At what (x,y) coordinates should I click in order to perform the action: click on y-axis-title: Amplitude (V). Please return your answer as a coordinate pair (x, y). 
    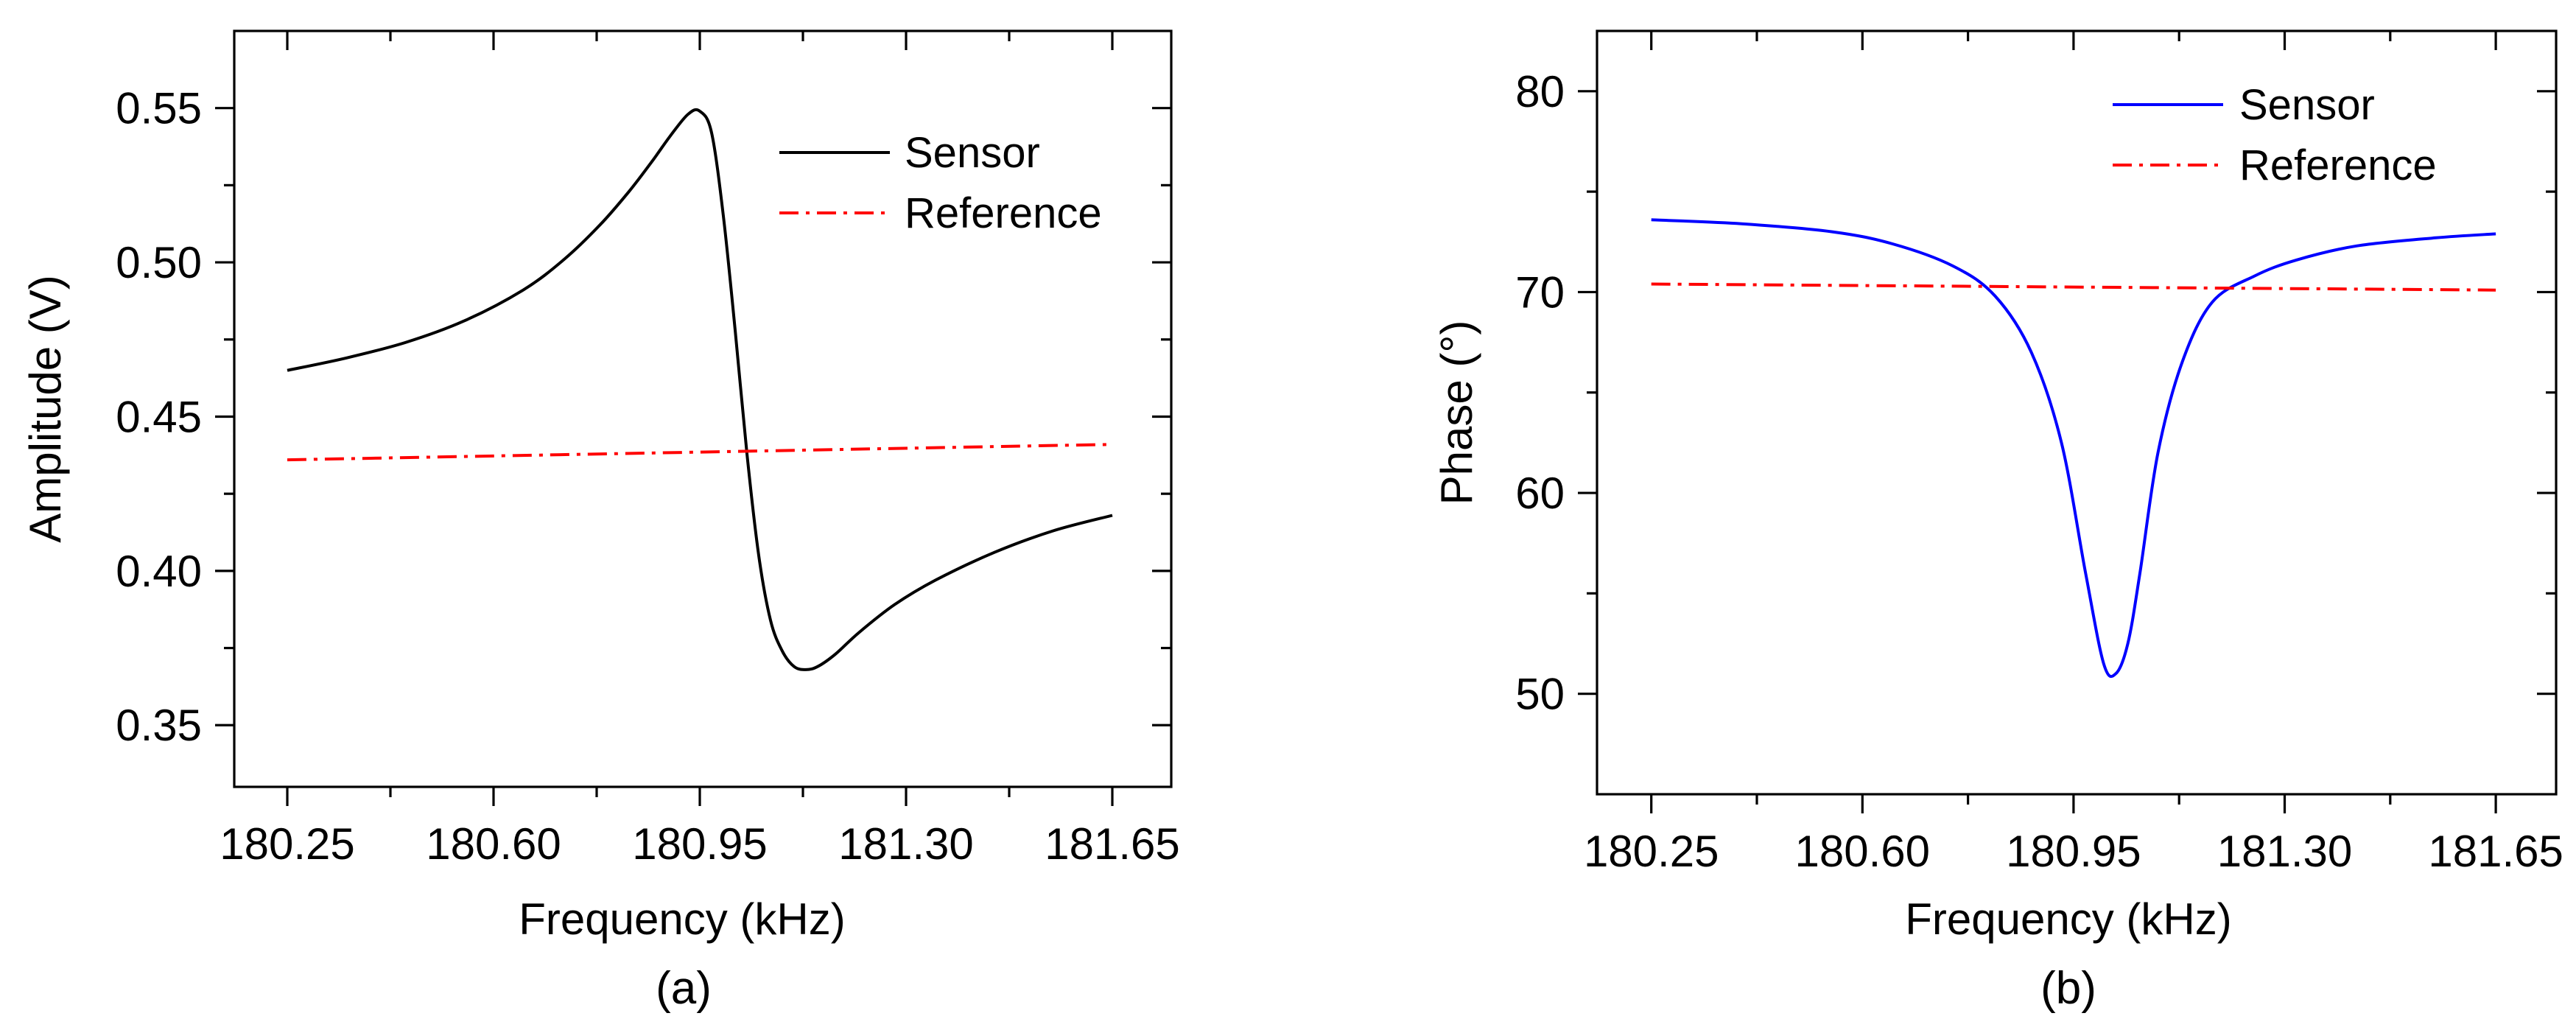
    Looking at the image, I should click on (45, 408).